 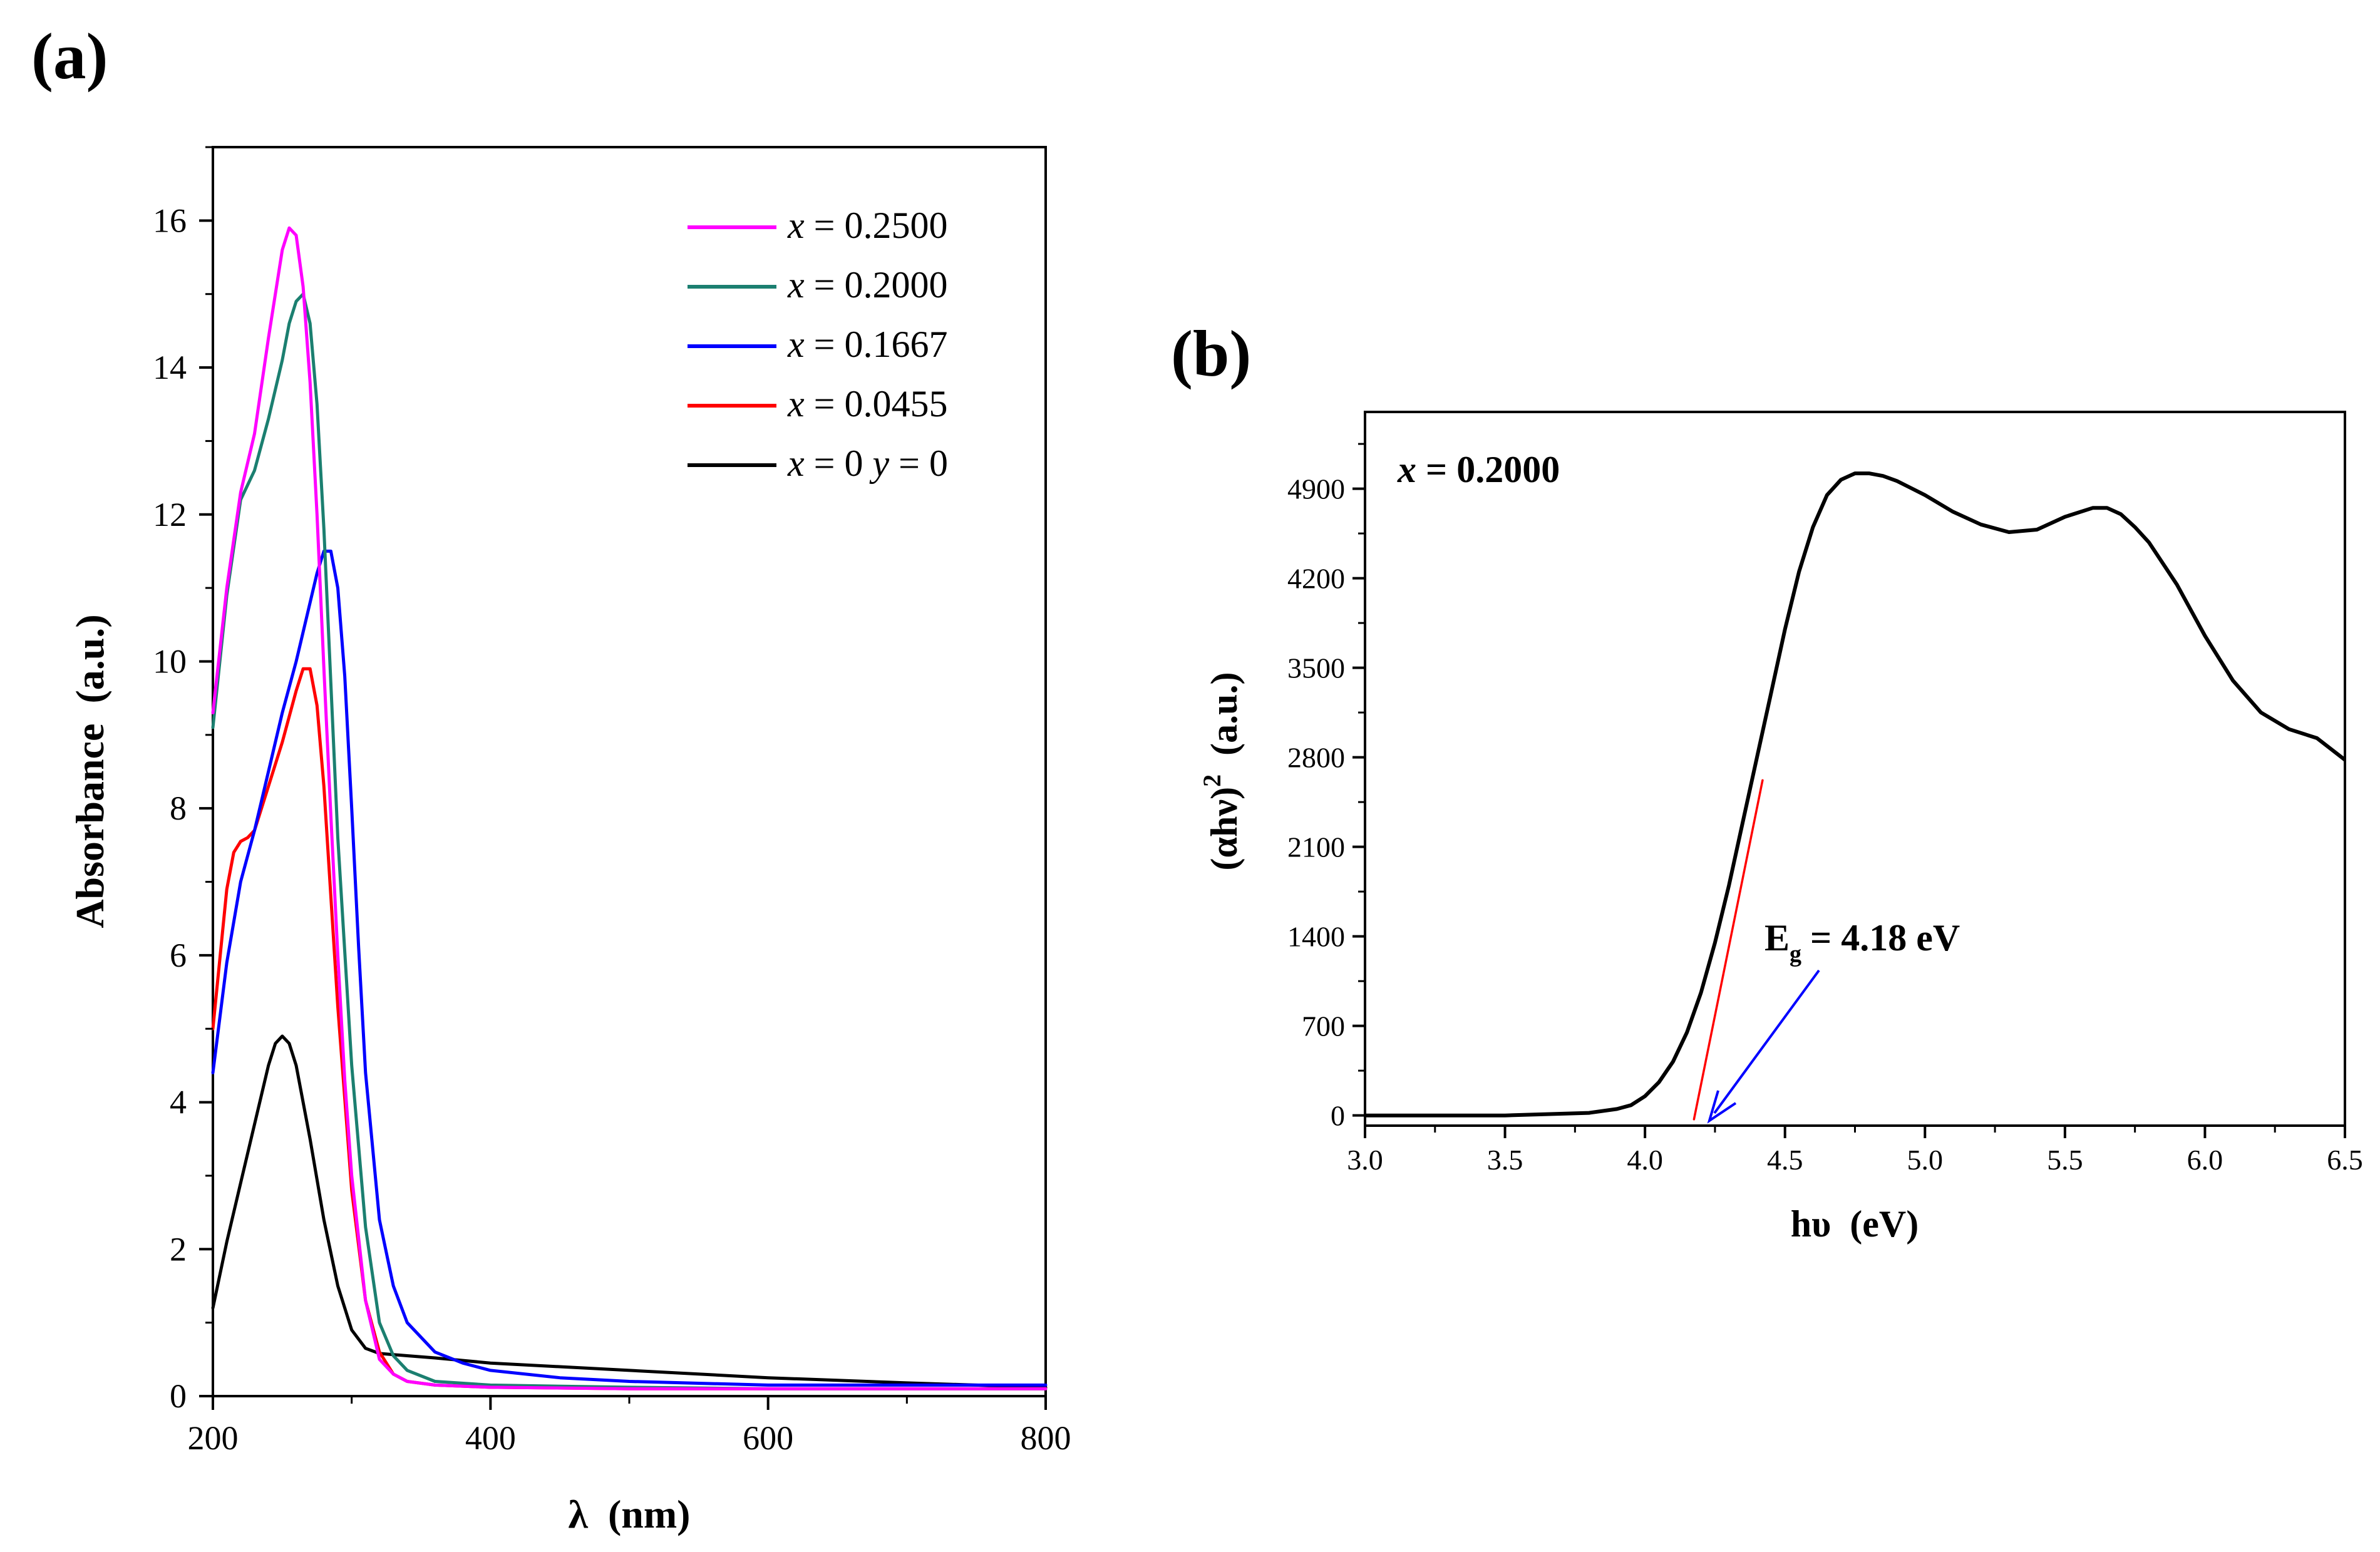 What do you see at coordinates (1046, 1438) in the screenshot?
I see `x-tick-label: 800` at bounding box center [1046, 1438].